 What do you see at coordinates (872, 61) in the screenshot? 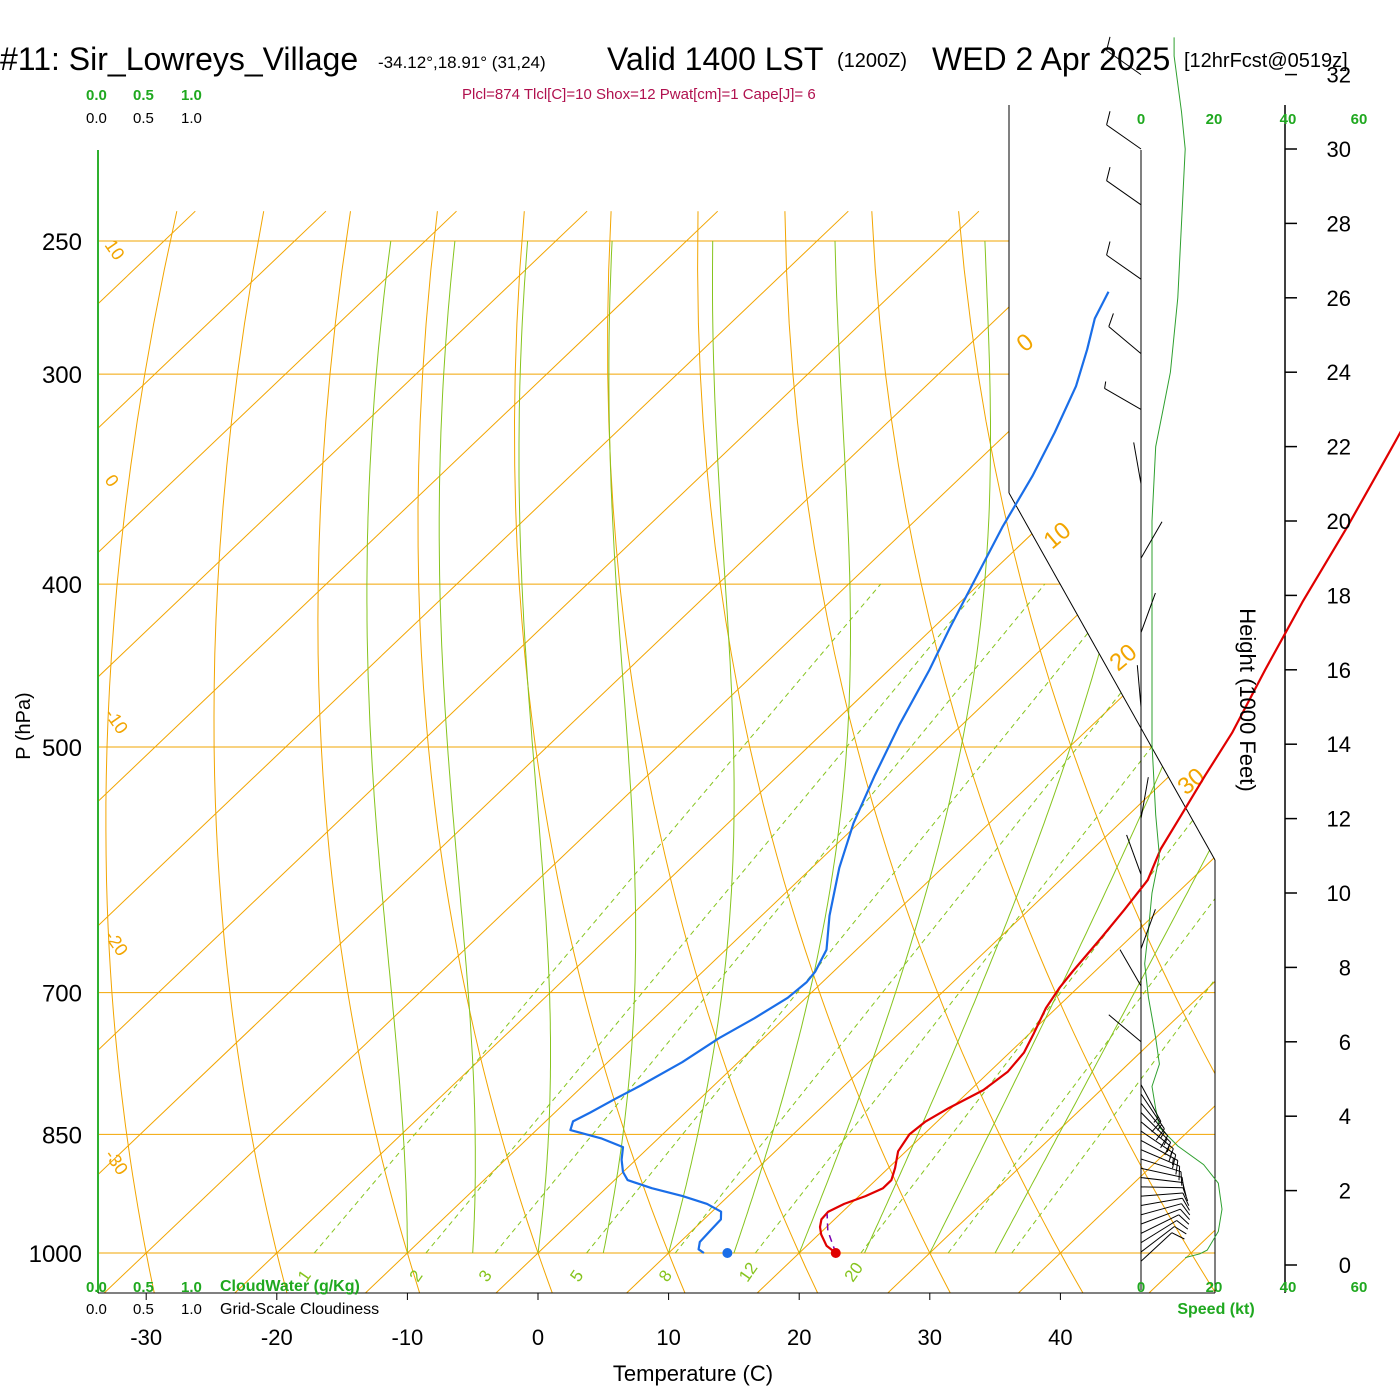
I see `zulu-time: (1200Z)` at bounding box center [872, 61].